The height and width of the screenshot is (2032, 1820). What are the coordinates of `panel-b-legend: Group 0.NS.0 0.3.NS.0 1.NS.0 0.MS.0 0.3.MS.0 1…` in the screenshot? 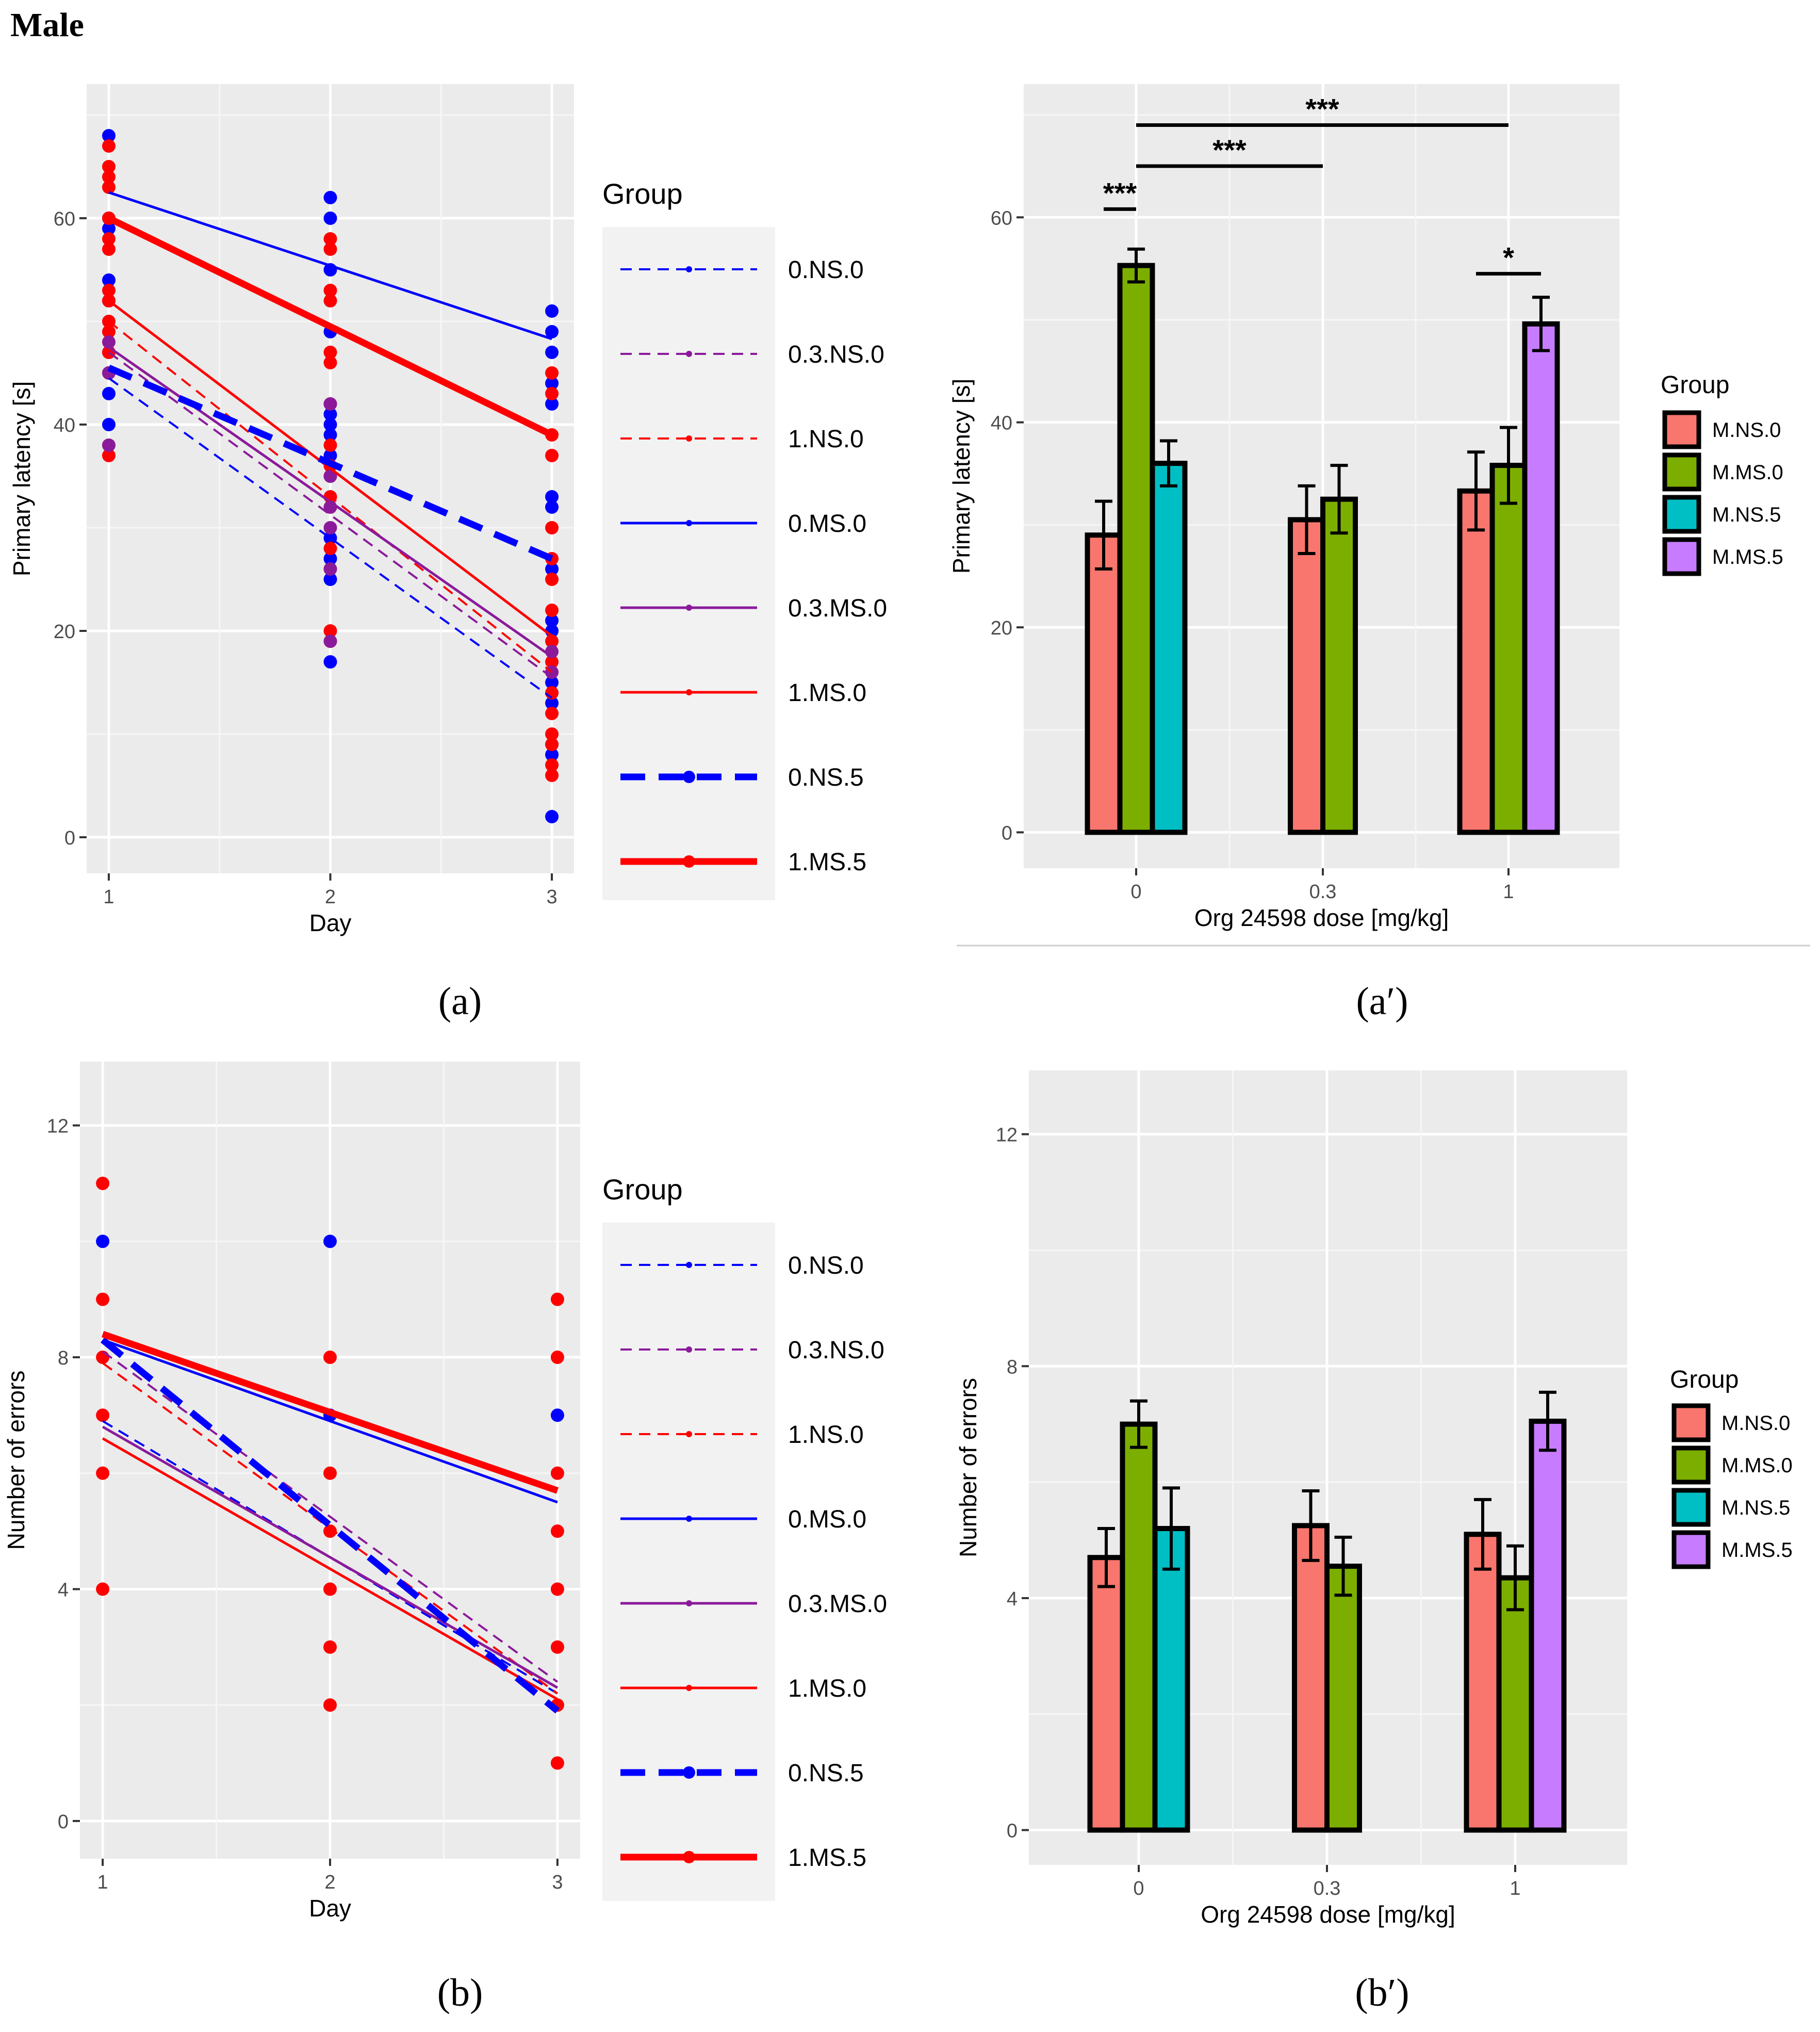 It's located at (744, 1537).